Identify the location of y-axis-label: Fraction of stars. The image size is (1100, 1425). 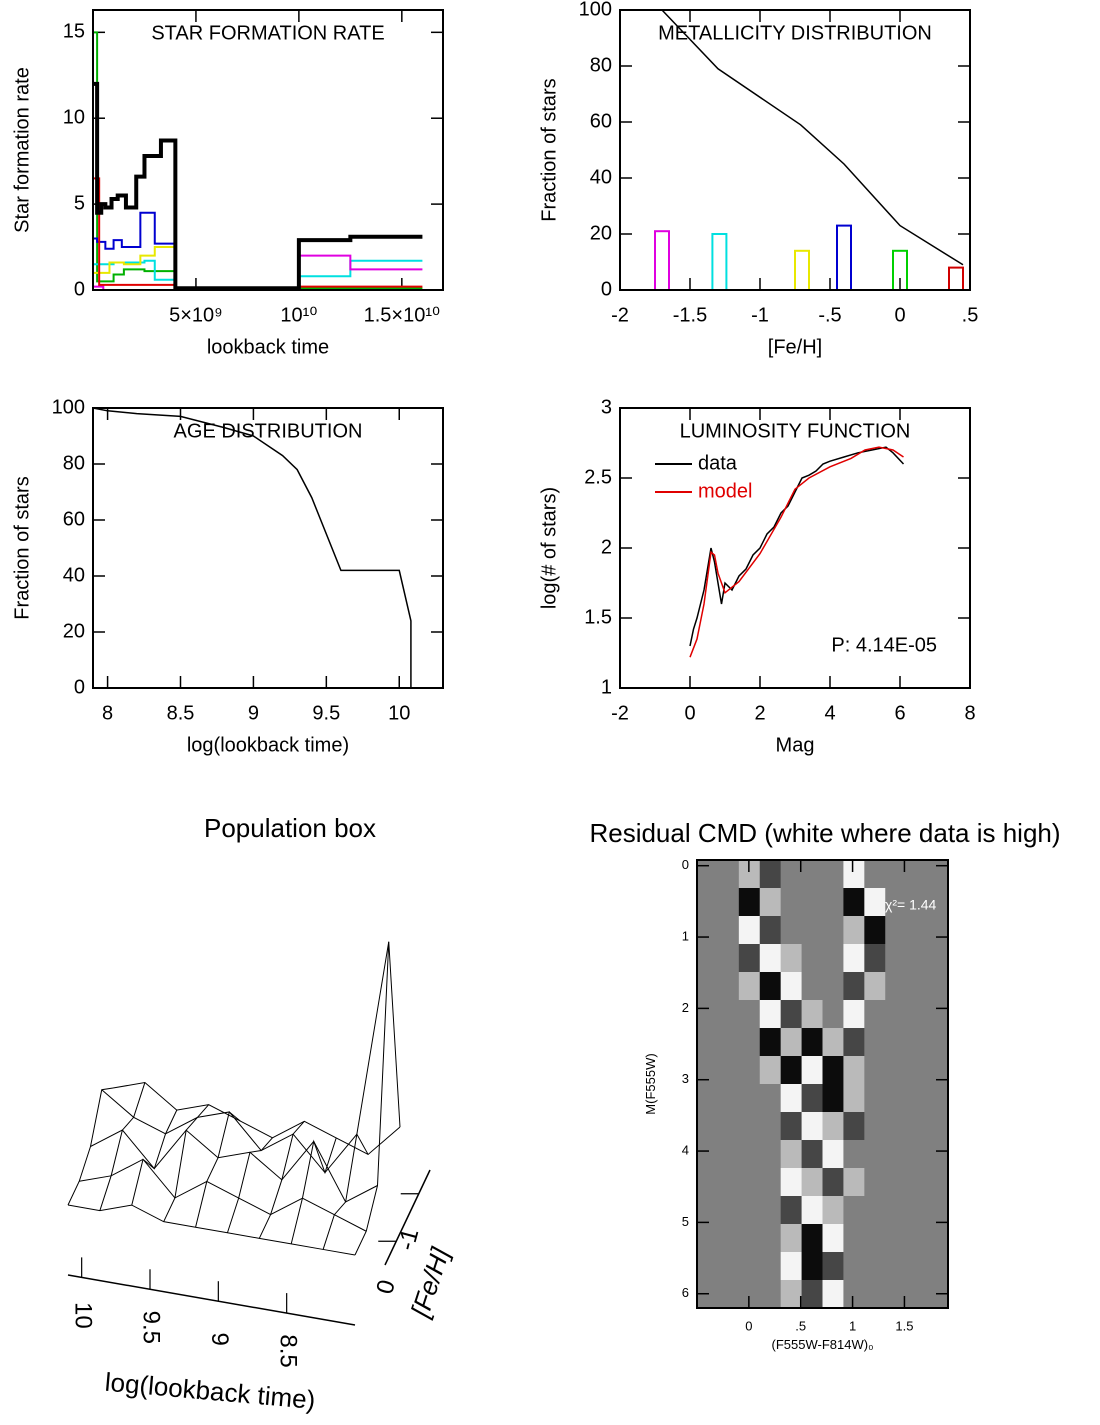
(549, 149).